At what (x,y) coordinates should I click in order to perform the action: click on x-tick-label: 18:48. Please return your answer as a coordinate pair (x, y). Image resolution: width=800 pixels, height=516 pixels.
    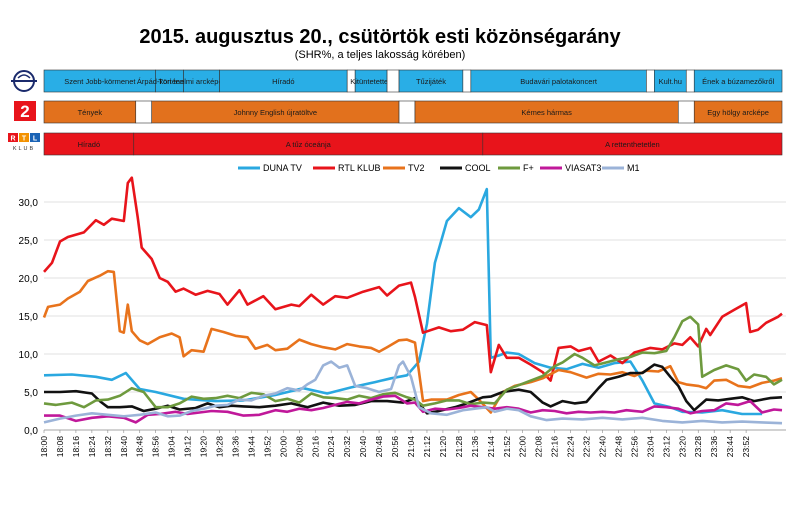
    Looking at the image, I should click on (140, 447).